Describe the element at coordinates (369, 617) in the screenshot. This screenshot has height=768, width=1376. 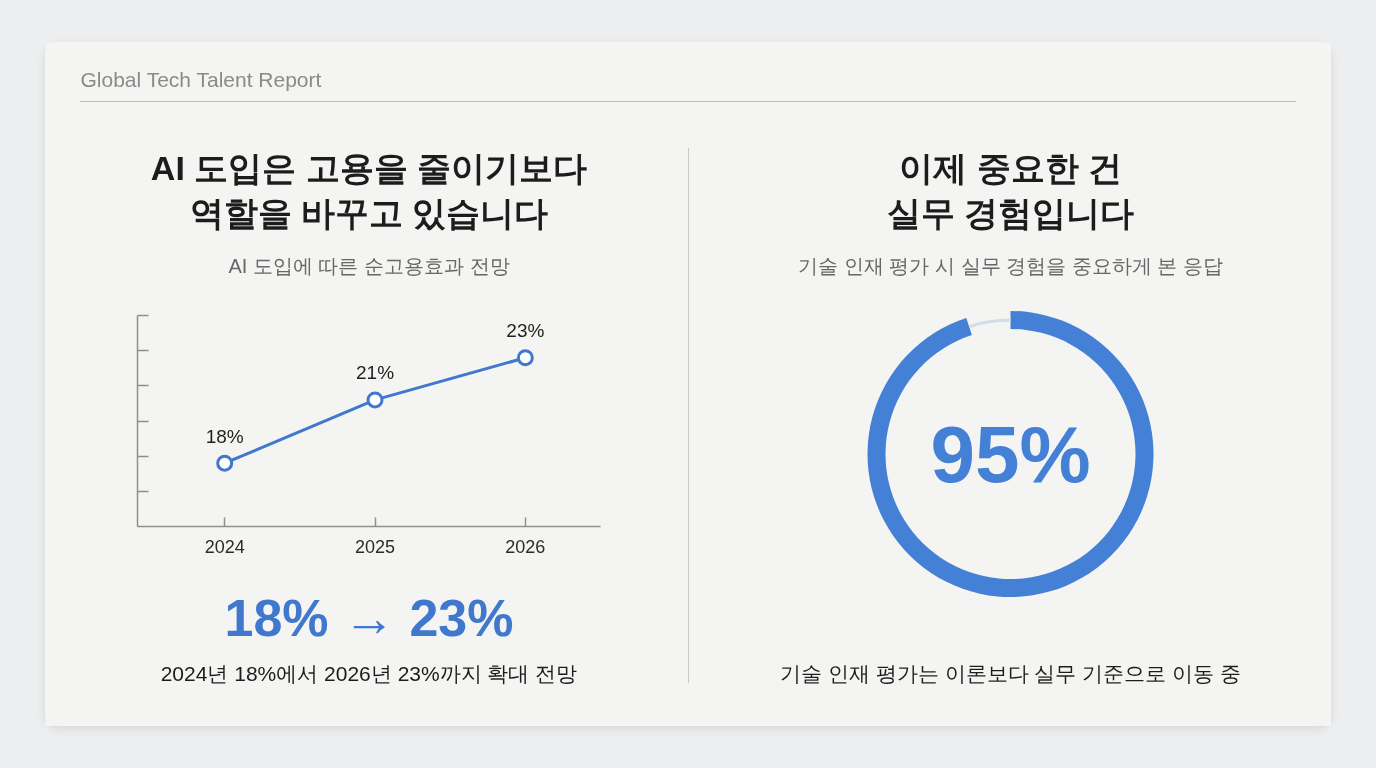
I see `text: 18% → 23%` at that location.